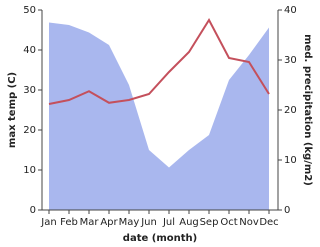  I want to click on y-tick-label: 0, so click(33, 210).